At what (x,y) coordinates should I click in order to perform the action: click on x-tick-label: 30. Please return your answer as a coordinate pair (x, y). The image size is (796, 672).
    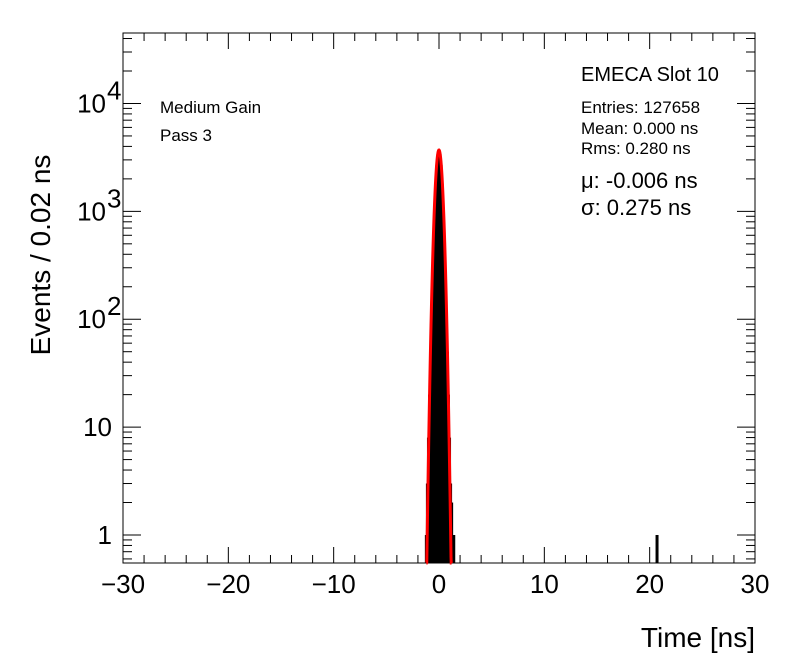
    Looking at the image, I should click on (755, 584).